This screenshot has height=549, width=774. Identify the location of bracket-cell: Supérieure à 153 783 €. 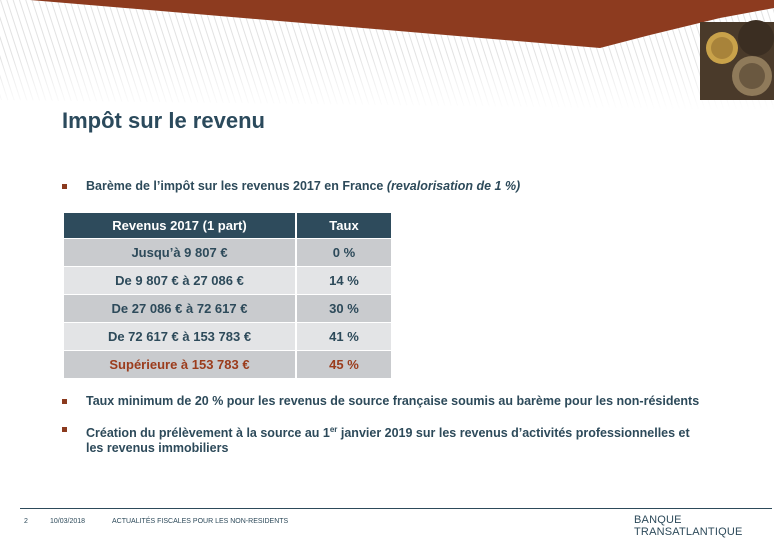
(180, 364).